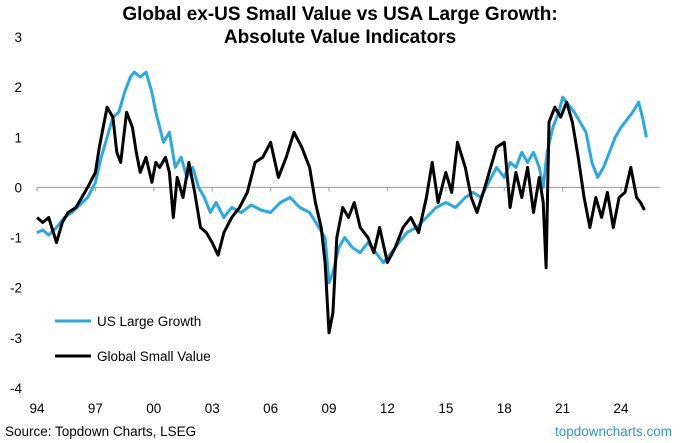 The width and height of the screenshot is (680, 443). What do you see at coordinates (504, 408) in the screenshot?
I see `x-tick-label: 18` at bounding box center [504, 408].